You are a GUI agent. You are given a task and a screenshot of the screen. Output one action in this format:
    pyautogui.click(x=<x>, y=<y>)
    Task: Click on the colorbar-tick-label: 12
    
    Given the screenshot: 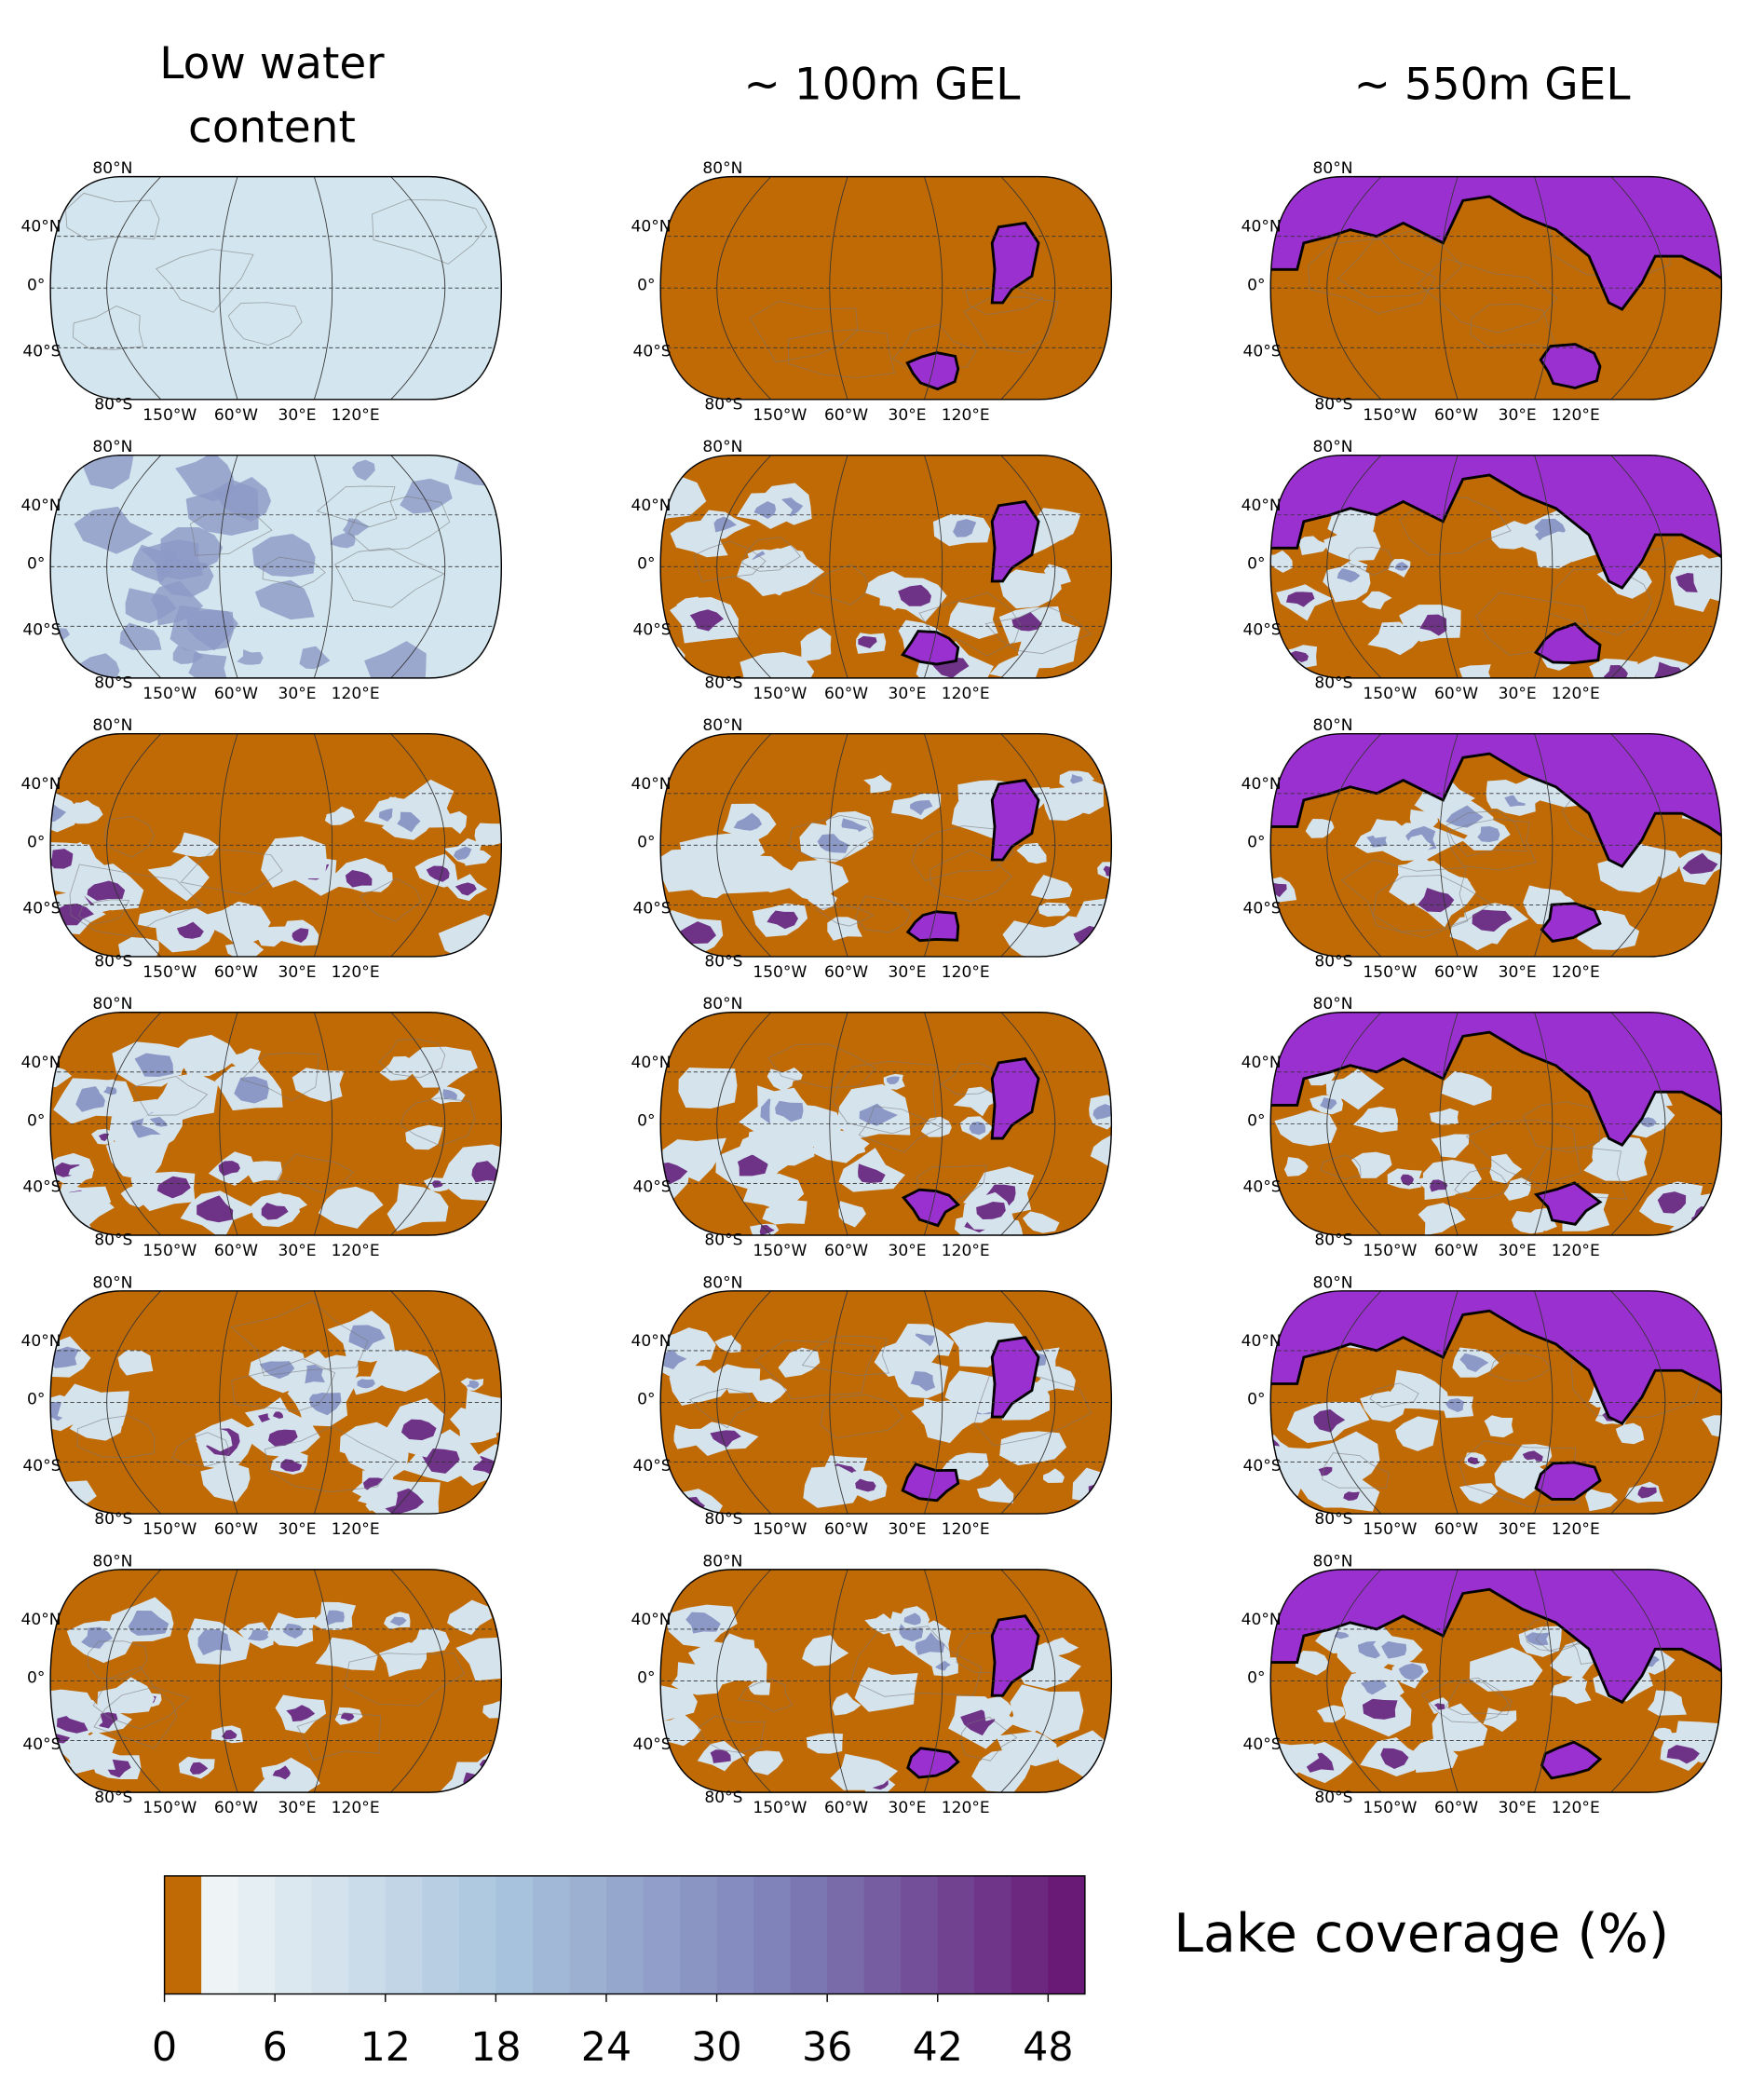 What is the action you would take?
    pyautogui.click(x=385, y=2048)
    